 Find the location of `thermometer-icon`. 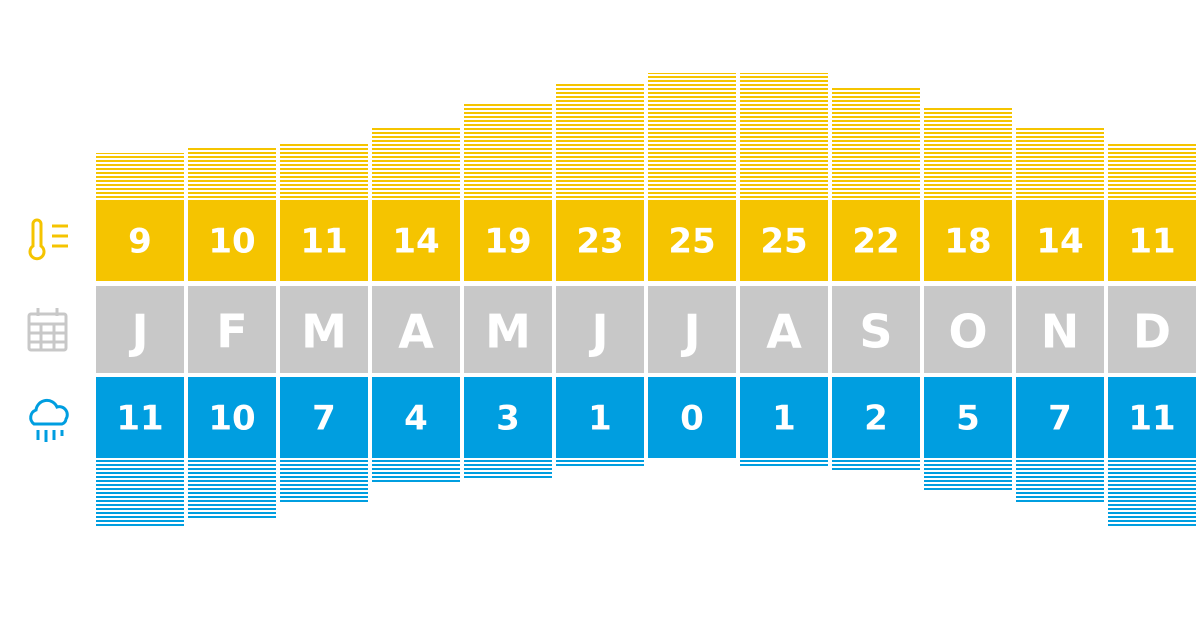

thermometer-icon is located at coordinates (48, 239).